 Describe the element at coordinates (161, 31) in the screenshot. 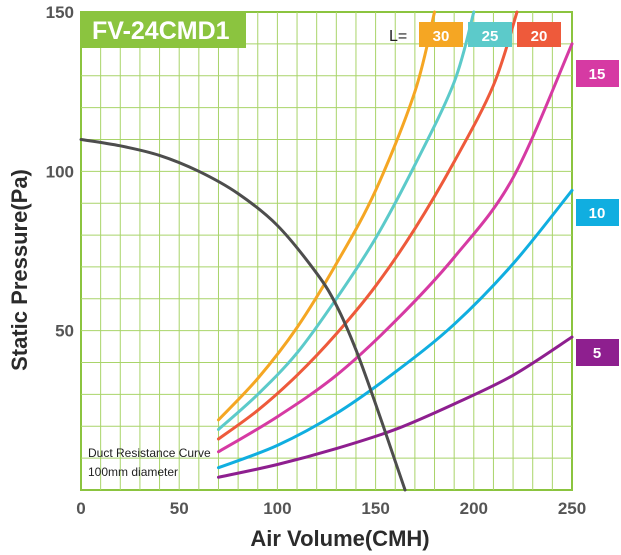

I see `chart-title: FV-24CMD1` at that location.